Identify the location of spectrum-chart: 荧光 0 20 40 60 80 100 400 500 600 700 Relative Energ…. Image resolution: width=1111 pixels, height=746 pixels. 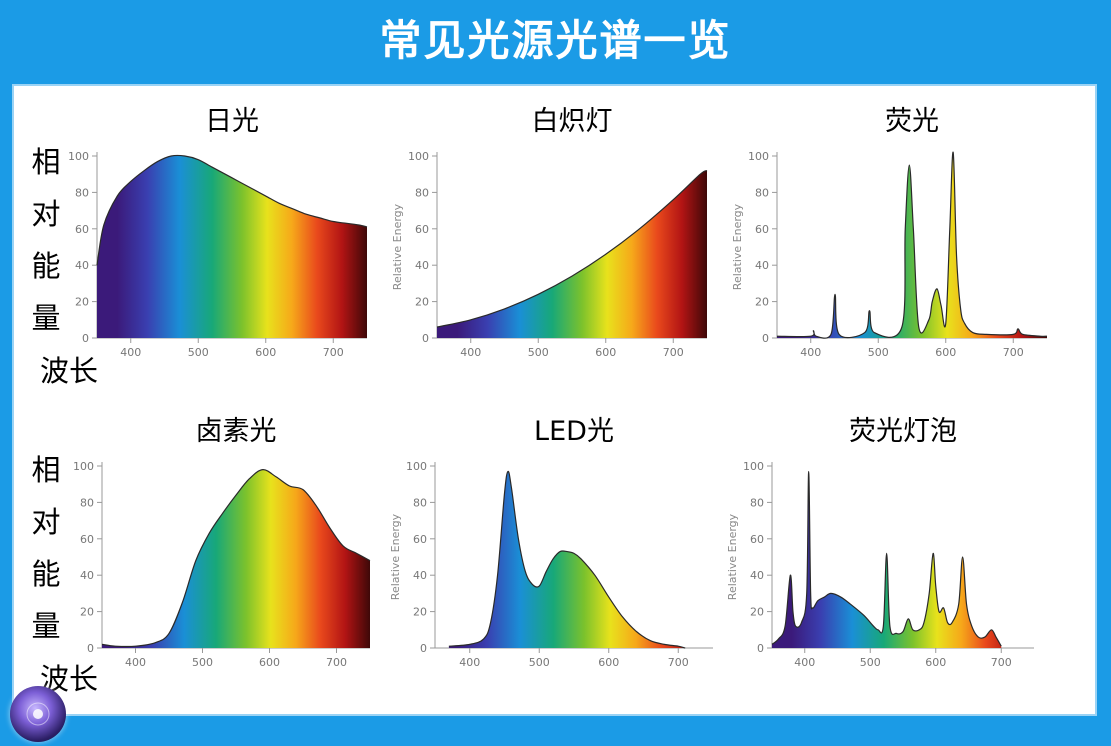
(889, 232).